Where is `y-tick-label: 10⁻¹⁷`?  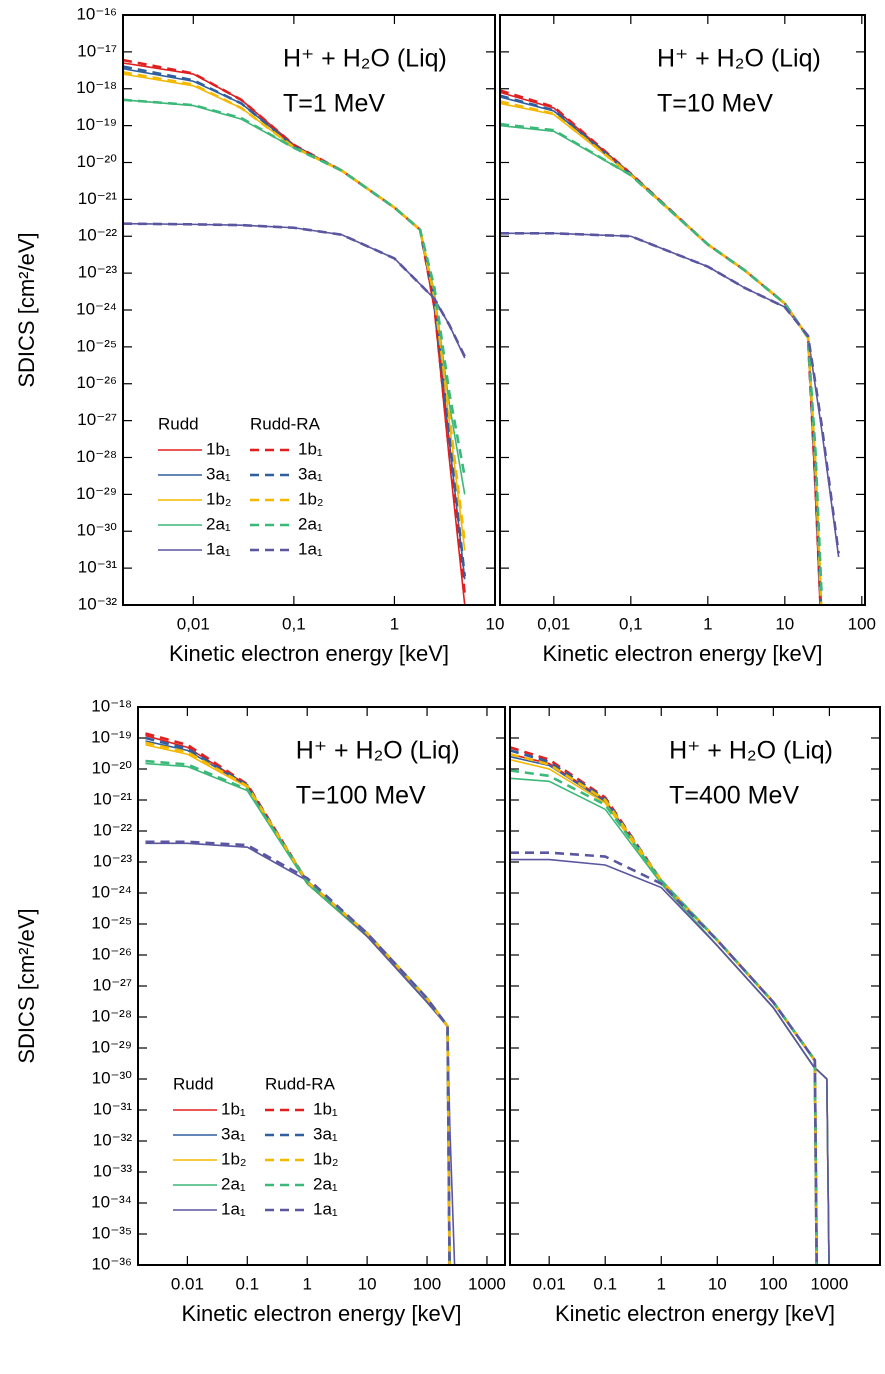 y-tick-label: 10⁻¹⁷ is located at coordinates (97, 50).